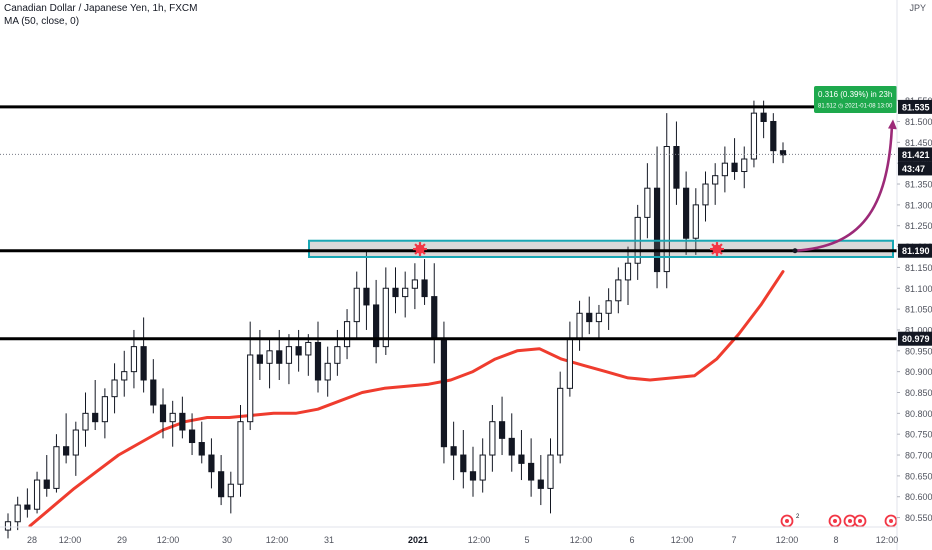 This screenshot has height=550, width=932. I want to click on price-tag-top: 81.535, so click(915, 106).